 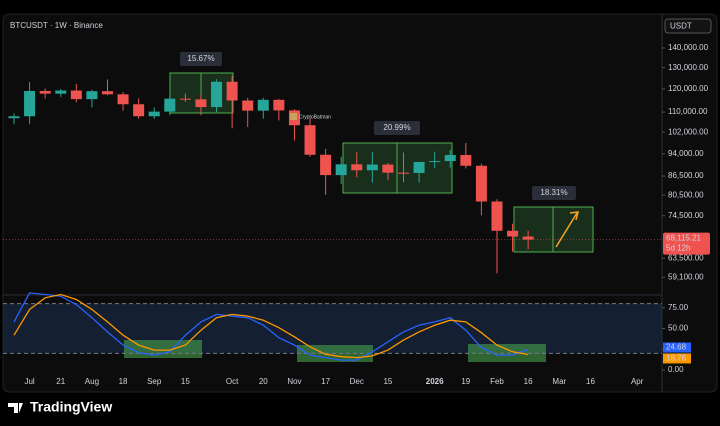 What do you see at coordinates (688, 88) in the screenshot?
I see `y-tick-label: 120,000.00` at bounding box center [688, 88].